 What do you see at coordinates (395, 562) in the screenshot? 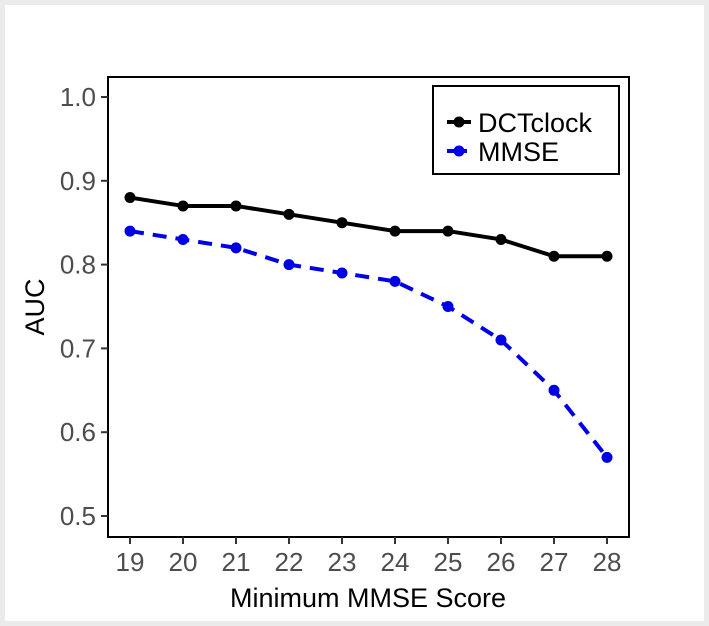
I see `x-tick-label: 24` at bounding box center [395, 562].